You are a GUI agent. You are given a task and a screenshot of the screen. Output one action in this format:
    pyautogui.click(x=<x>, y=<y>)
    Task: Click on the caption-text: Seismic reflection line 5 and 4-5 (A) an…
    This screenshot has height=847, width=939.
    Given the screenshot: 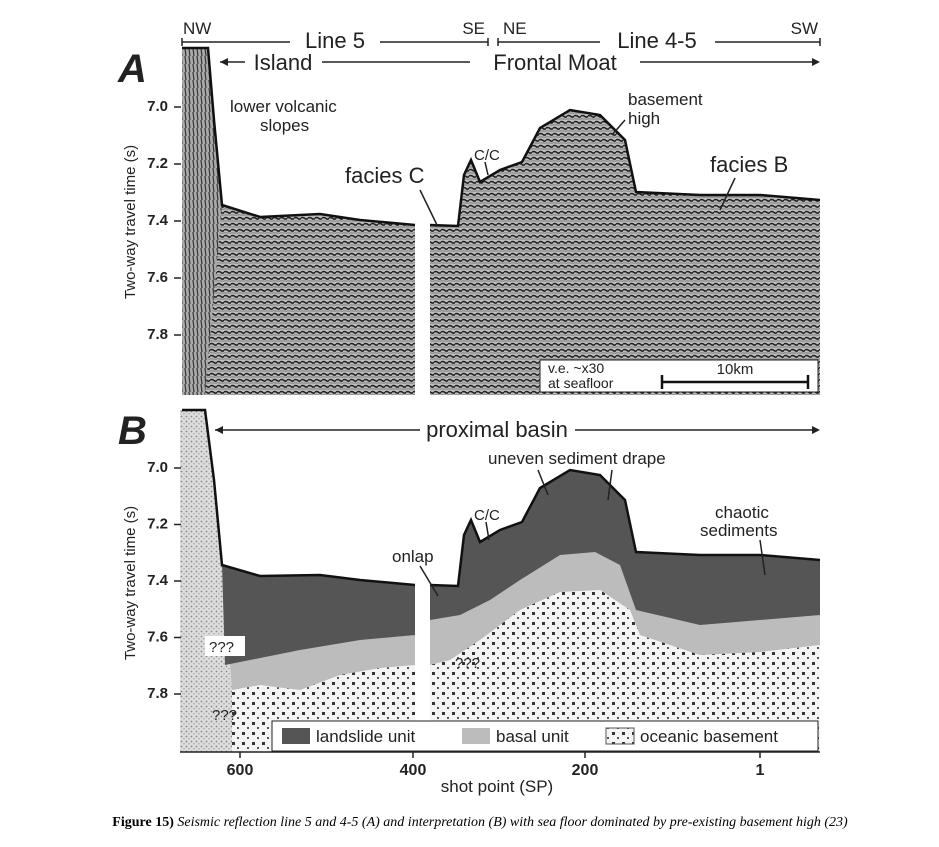 What is the action you would take?
    pyautogui.click(x=512, y=822)
    